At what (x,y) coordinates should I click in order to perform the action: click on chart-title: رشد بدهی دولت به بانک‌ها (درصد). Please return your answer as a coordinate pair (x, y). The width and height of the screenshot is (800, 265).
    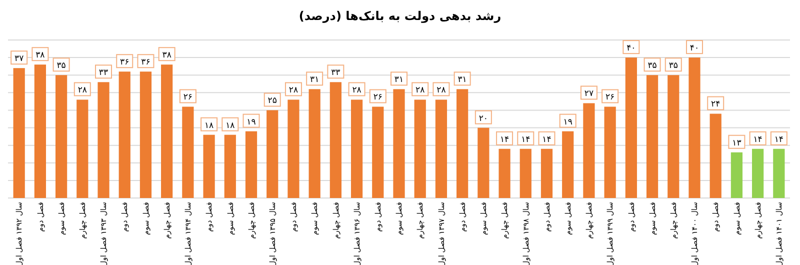
    Looking at the image, I should click on (400, 16).